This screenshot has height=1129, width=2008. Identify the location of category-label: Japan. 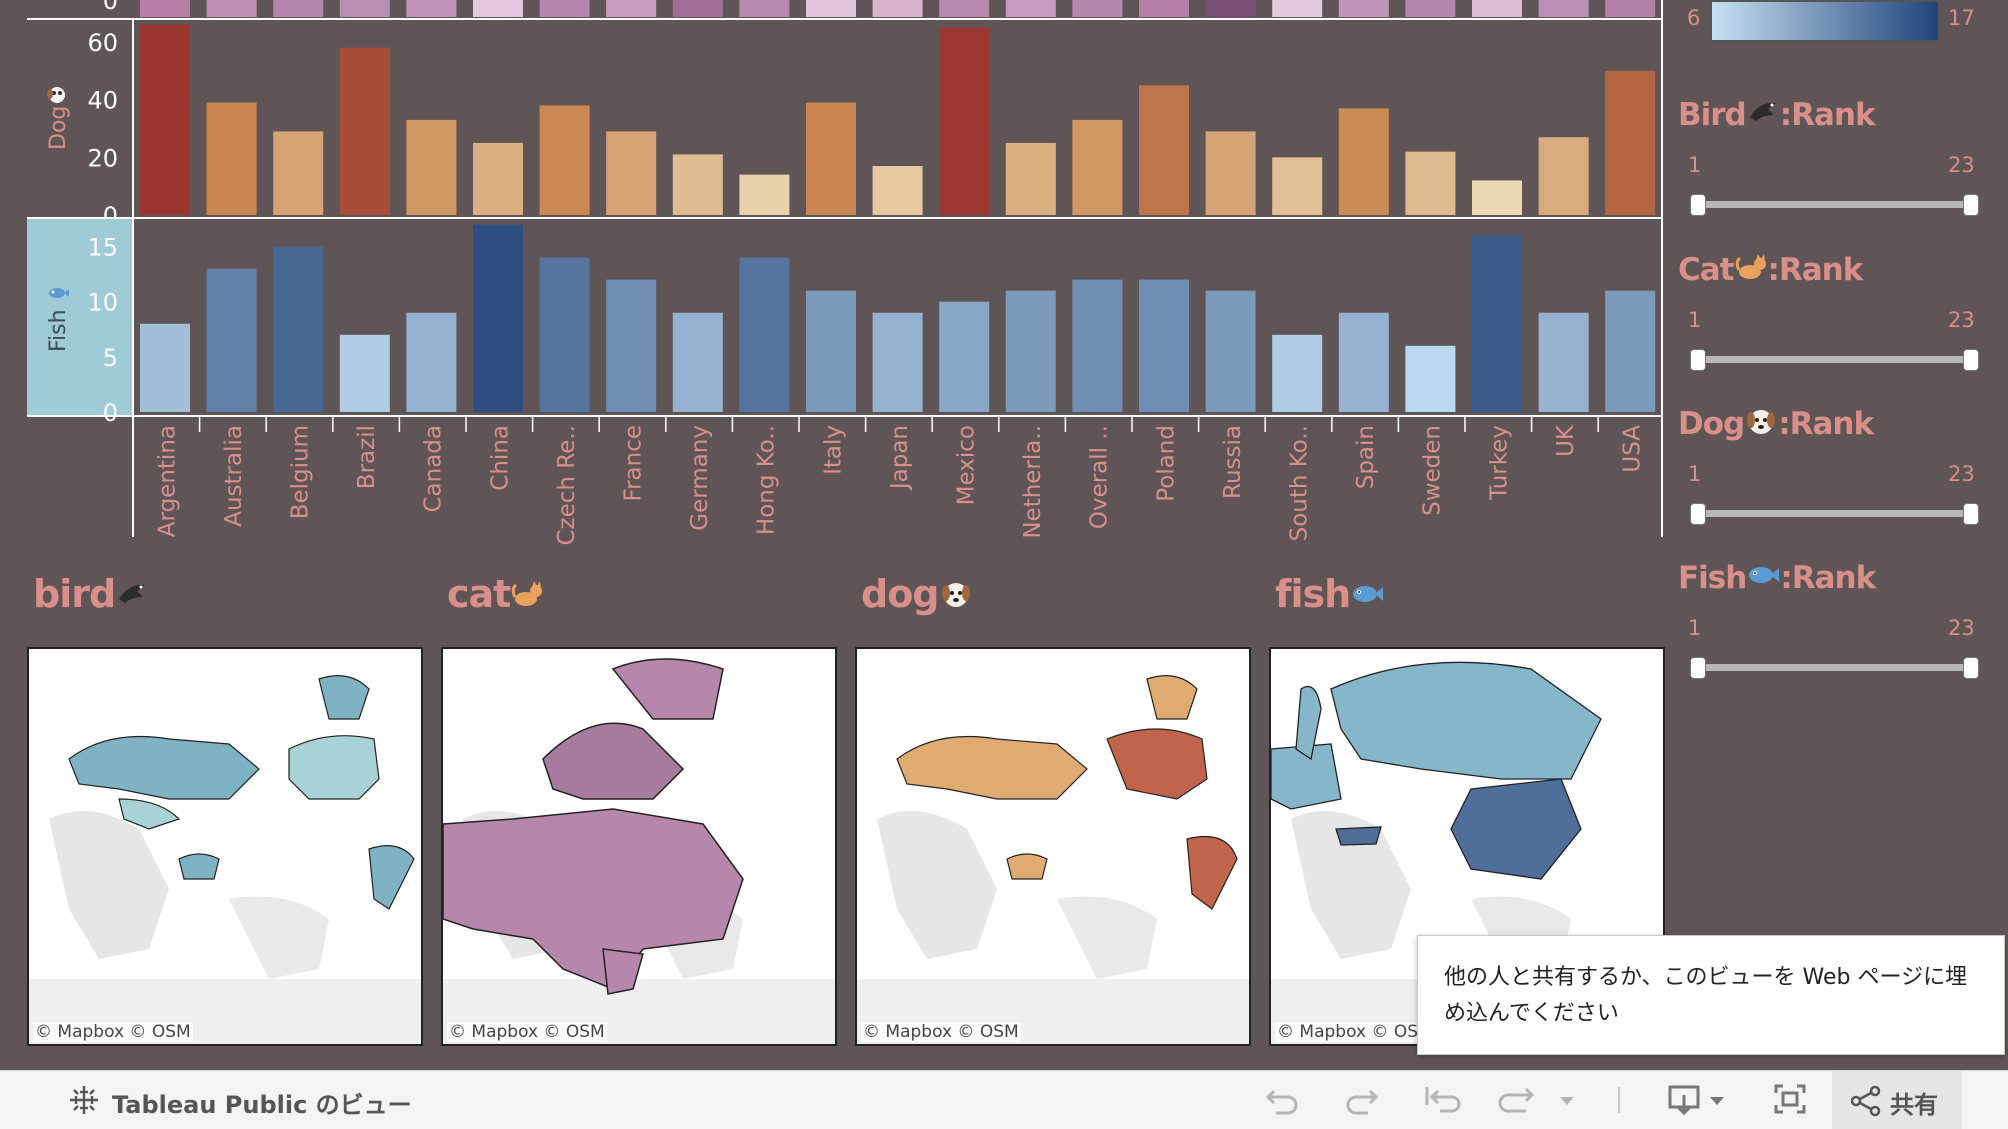
(900, 458).